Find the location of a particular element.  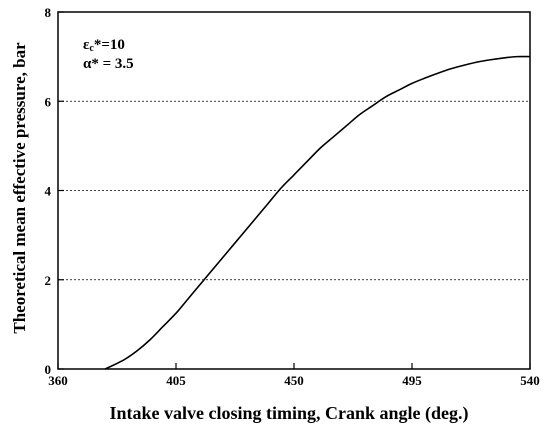

y-tick-label: 4 is located at coordinates (48, 191).